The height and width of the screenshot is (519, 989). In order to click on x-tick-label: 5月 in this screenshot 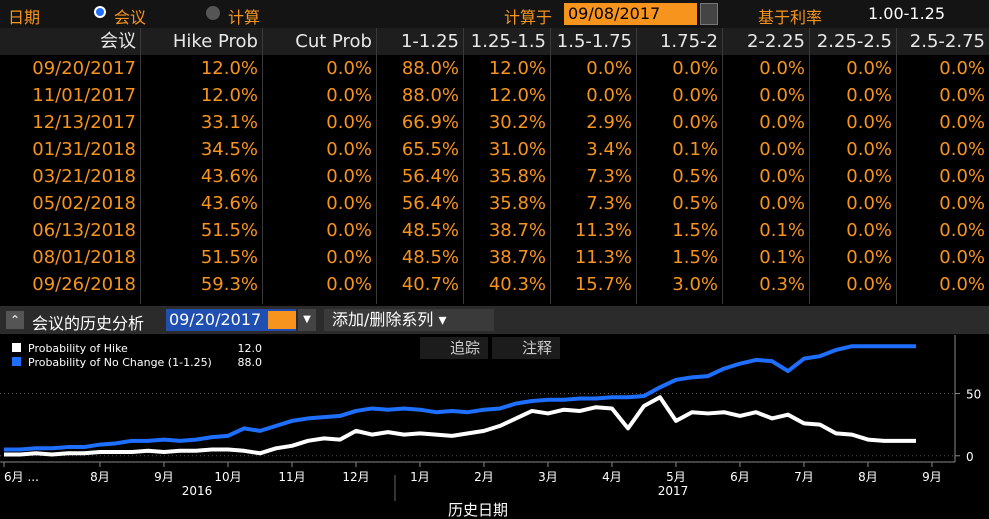, I will do `click(676, 477)`.